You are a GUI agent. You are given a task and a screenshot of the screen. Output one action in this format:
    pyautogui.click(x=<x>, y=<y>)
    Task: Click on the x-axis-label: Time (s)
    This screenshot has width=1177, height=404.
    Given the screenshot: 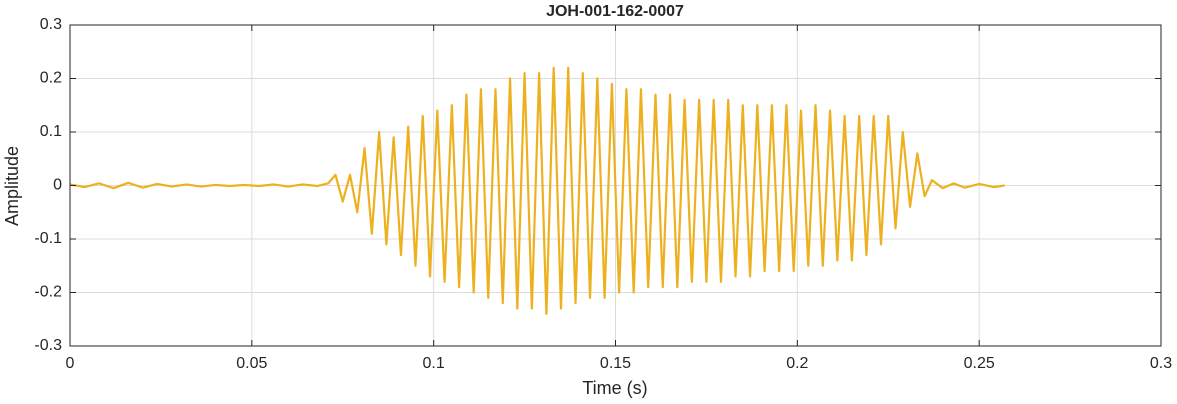 What is the action you would take?
    pyautogui.click(x=614, y=388)
    